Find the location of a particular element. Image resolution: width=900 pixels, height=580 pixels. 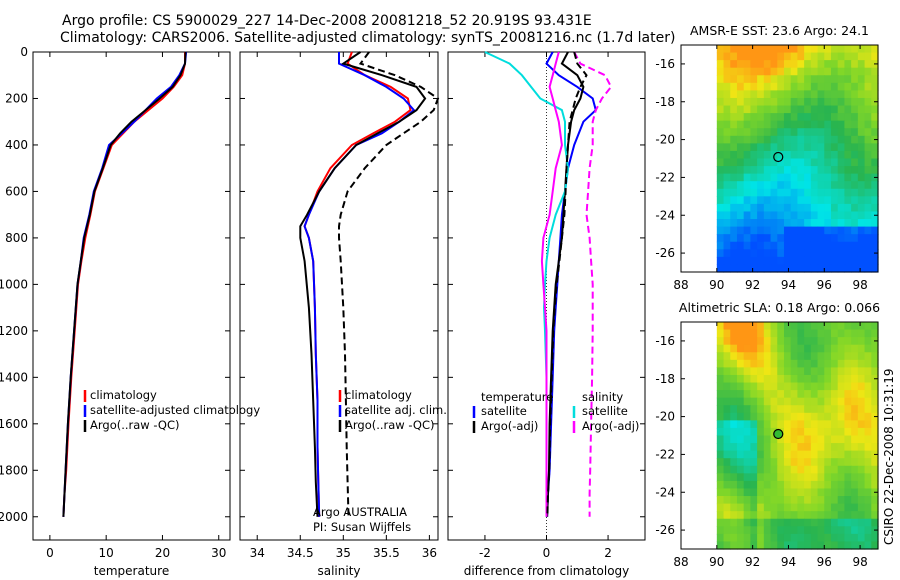

map-border is located at coordinates (779, 435).